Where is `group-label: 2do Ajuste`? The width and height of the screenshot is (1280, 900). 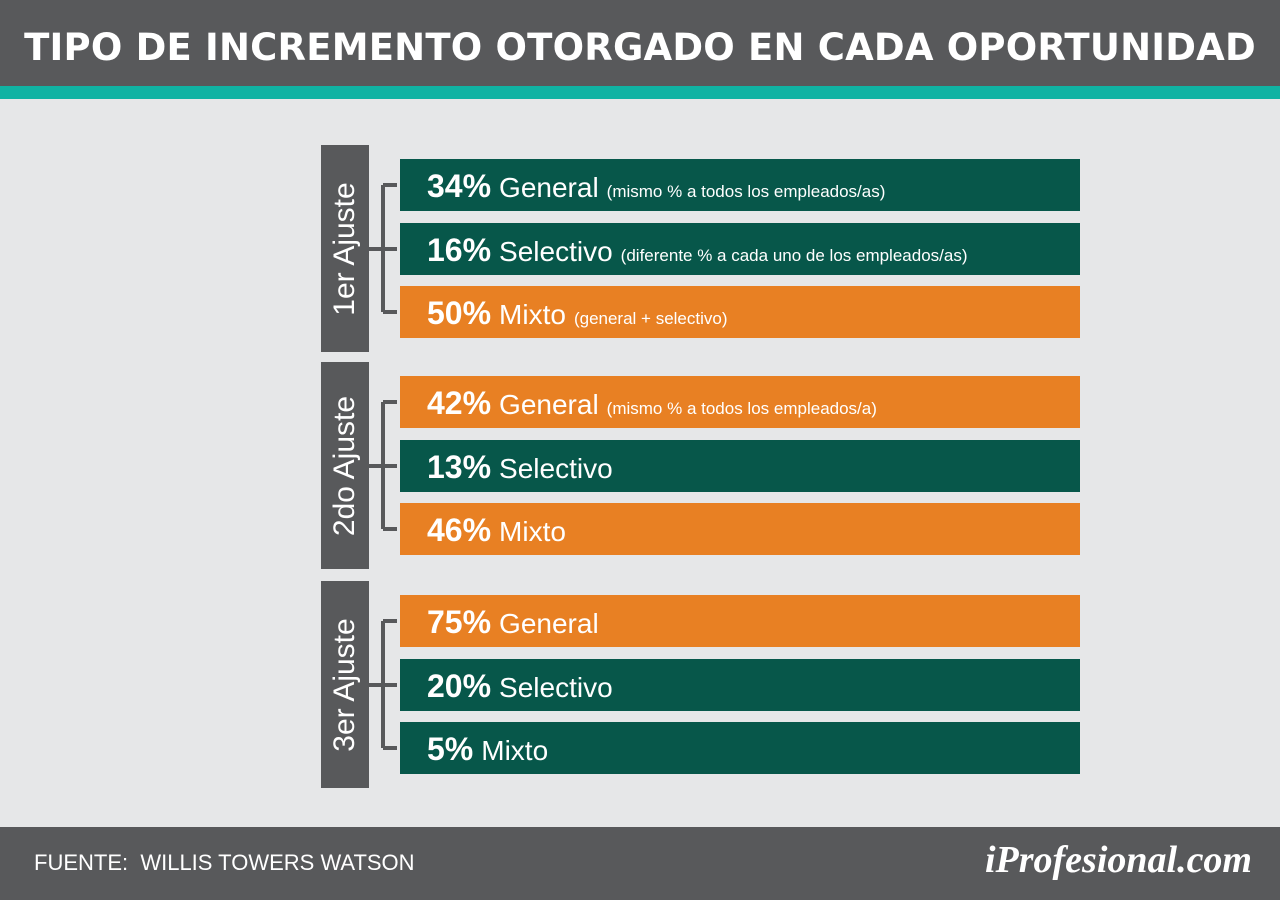 group-label: 2do Ajuste is located at coordinates (345, 465).